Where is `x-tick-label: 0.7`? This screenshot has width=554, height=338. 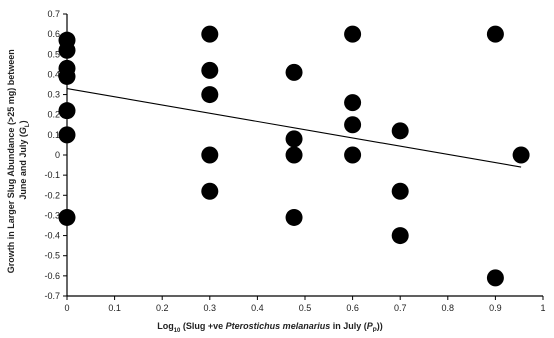 x-tick-label: 0.7 is located at coordinates (400, 308).